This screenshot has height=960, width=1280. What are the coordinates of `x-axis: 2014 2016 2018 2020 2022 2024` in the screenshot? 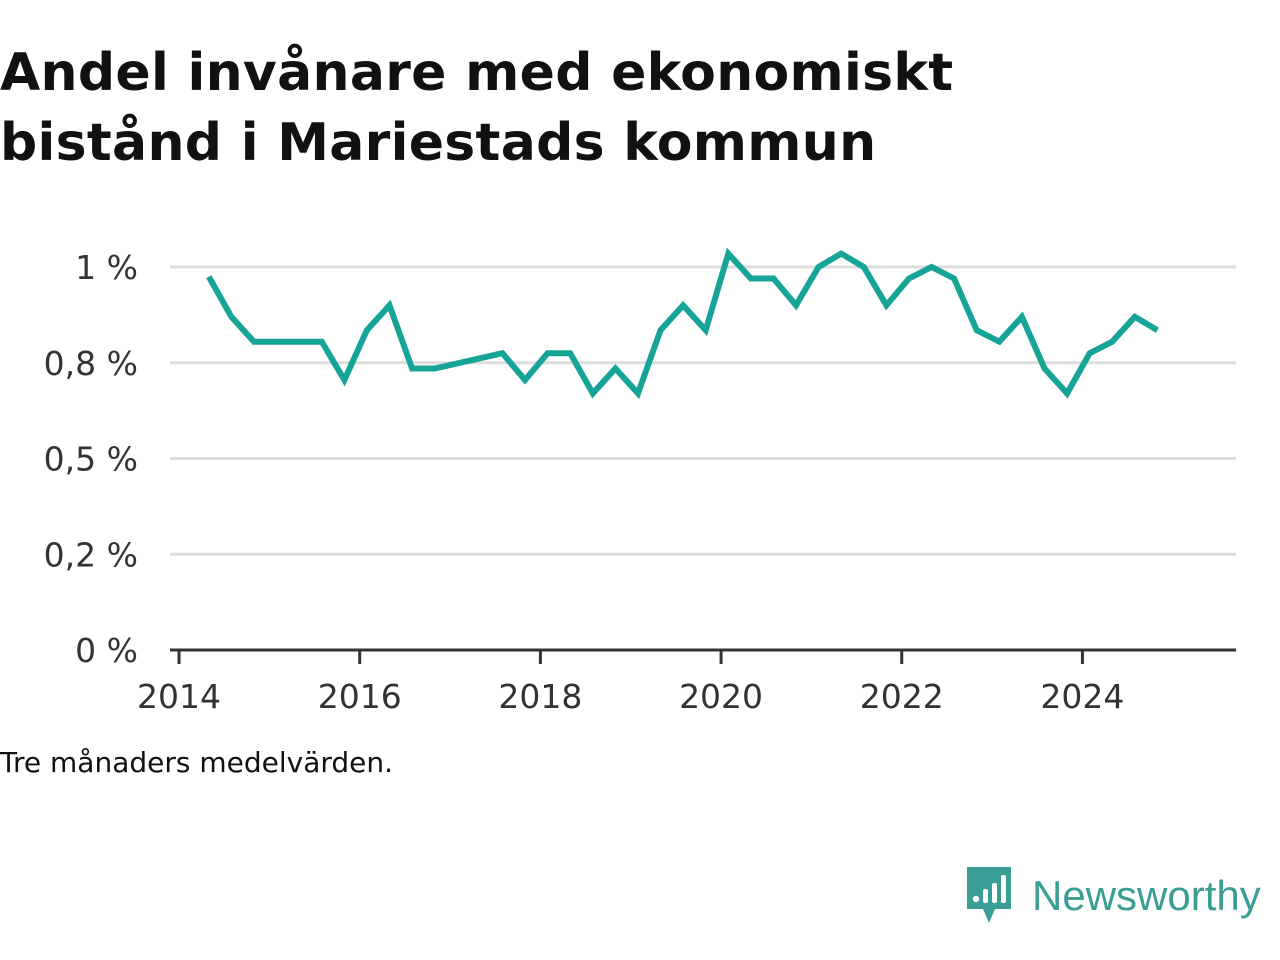 It's located at (686, 682).